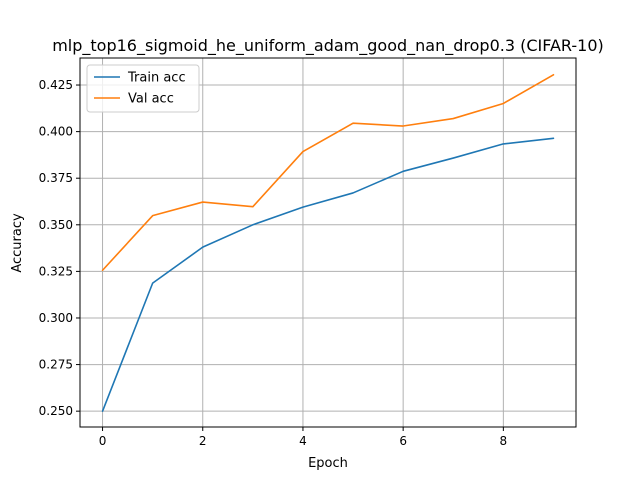 The height and width of the screenshot is (480, 640). I want to click on y-tick-label: 0.300, so click(56, 318).